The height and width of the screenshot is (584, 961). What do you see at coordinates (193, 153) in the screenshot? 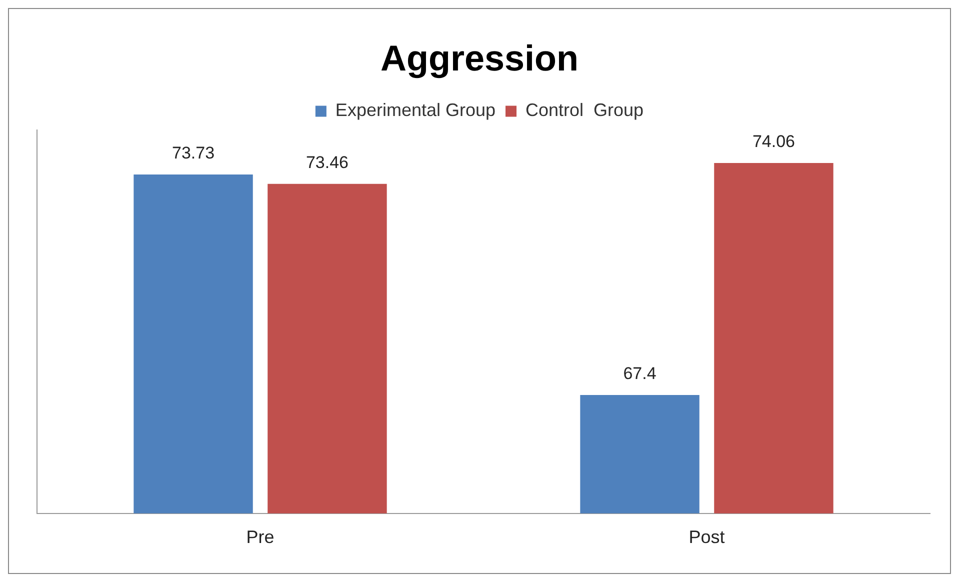
I see `data-label: 73.73` at bounding box center [193, 153].